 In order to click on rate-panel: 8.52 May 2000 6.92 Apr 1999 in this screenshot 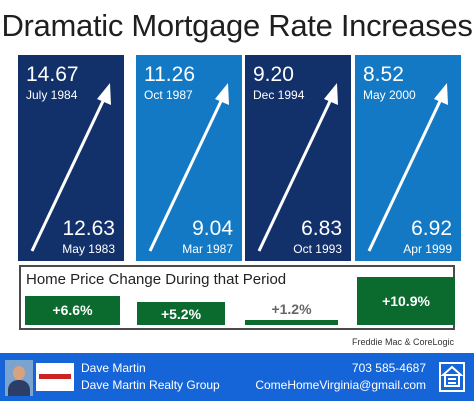, I will do `click(408, 158)`.